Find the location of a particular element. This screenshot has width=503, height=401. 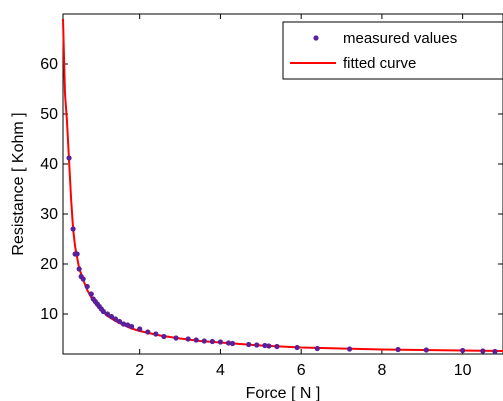

x-tick-label: 8 is located at coordinates (381, 370).